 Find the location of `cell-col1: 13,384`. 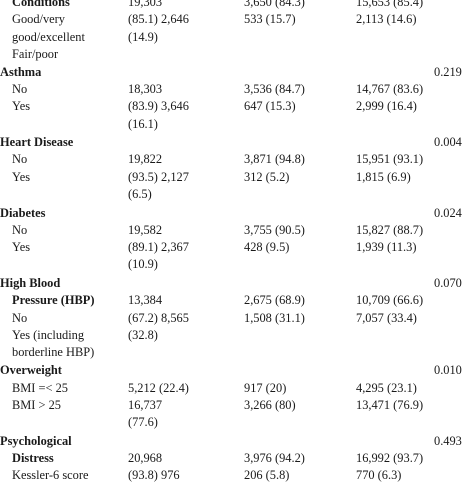

cell-col1: 13,384 is located at coordinates (145, 300).